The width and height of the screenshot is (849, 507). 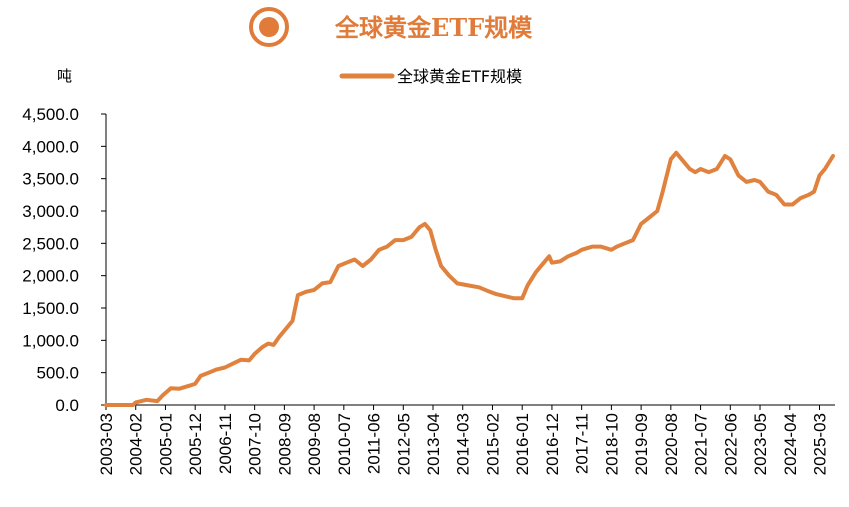 What do you see at coordinates (284, 444) in the screenshot?
I see `x-tick-label: 2008-09` at bounding box center [284, 444].